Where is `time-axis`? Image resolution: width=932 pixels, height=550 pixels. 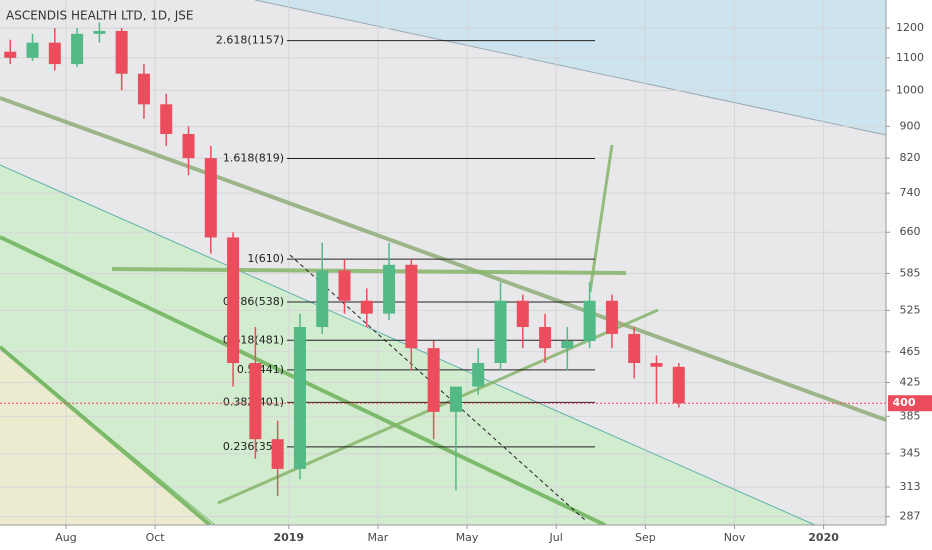 time-axis is located at coordinates (443, 537).